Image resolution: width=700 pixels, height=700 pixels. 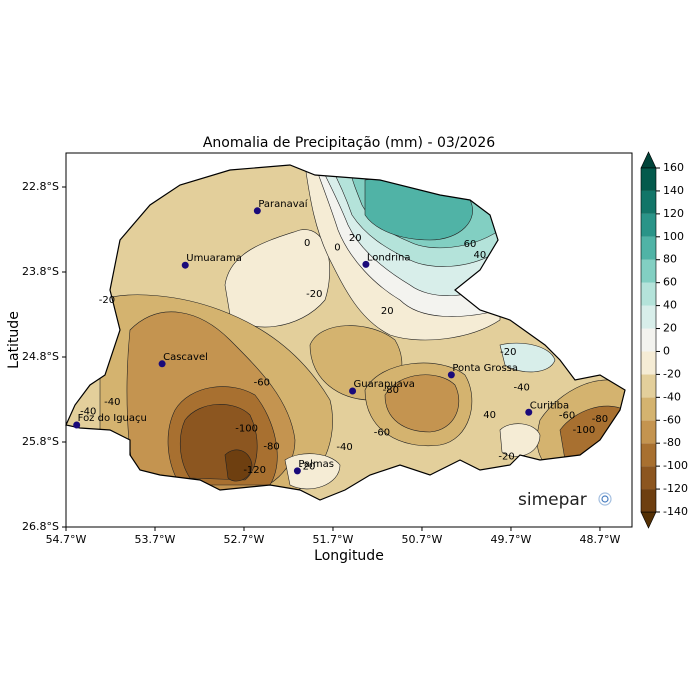 I want to click on y-tick-label: 25.8°S, so click(x=40, y=441).